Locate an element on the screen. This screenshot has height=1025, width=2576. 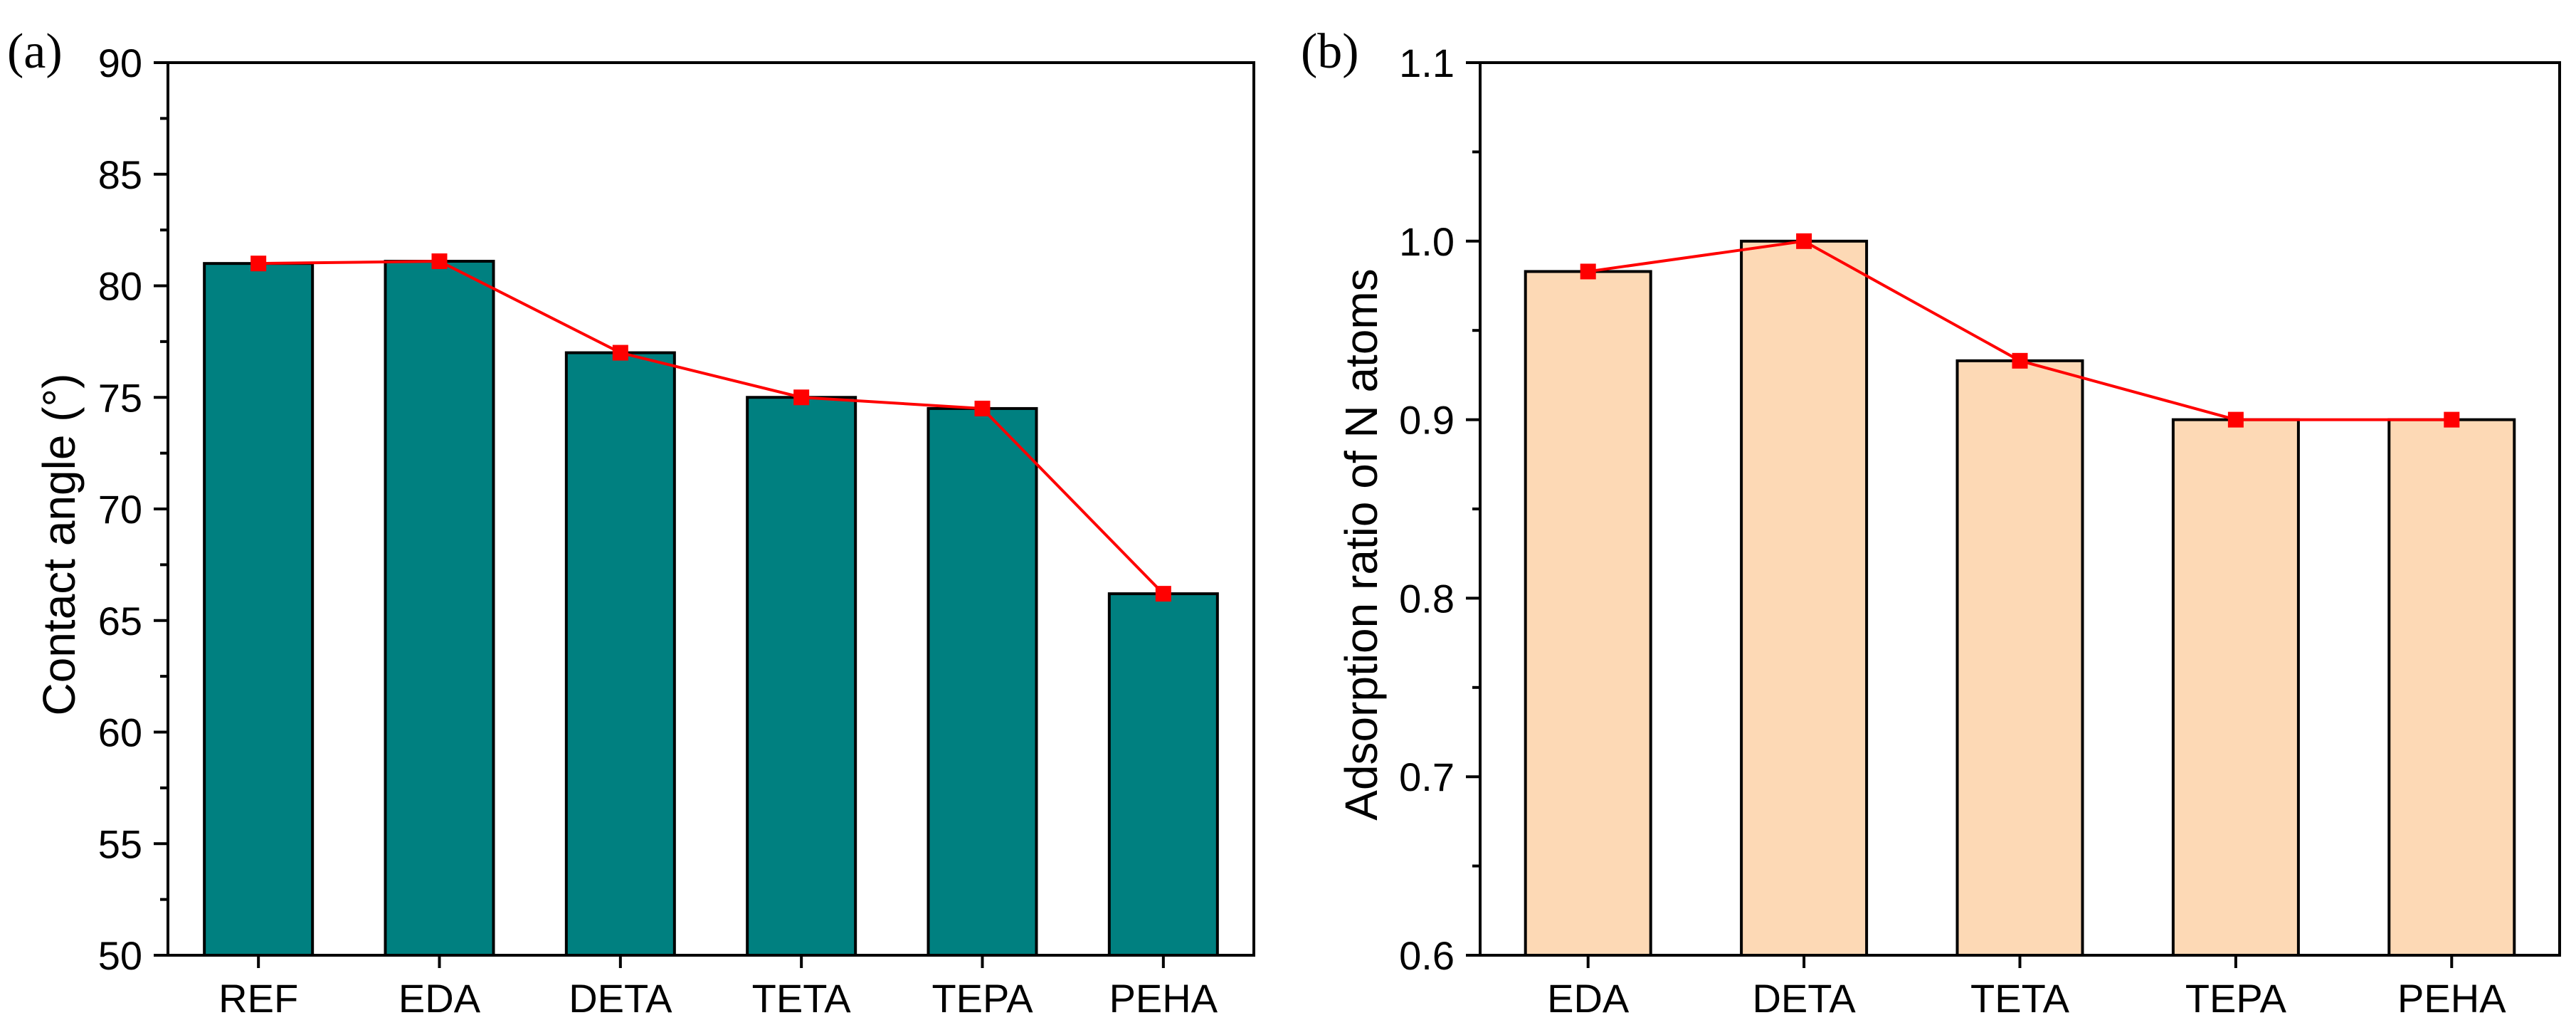
y-tick-label: 65 is located at coordinates (120, 621).